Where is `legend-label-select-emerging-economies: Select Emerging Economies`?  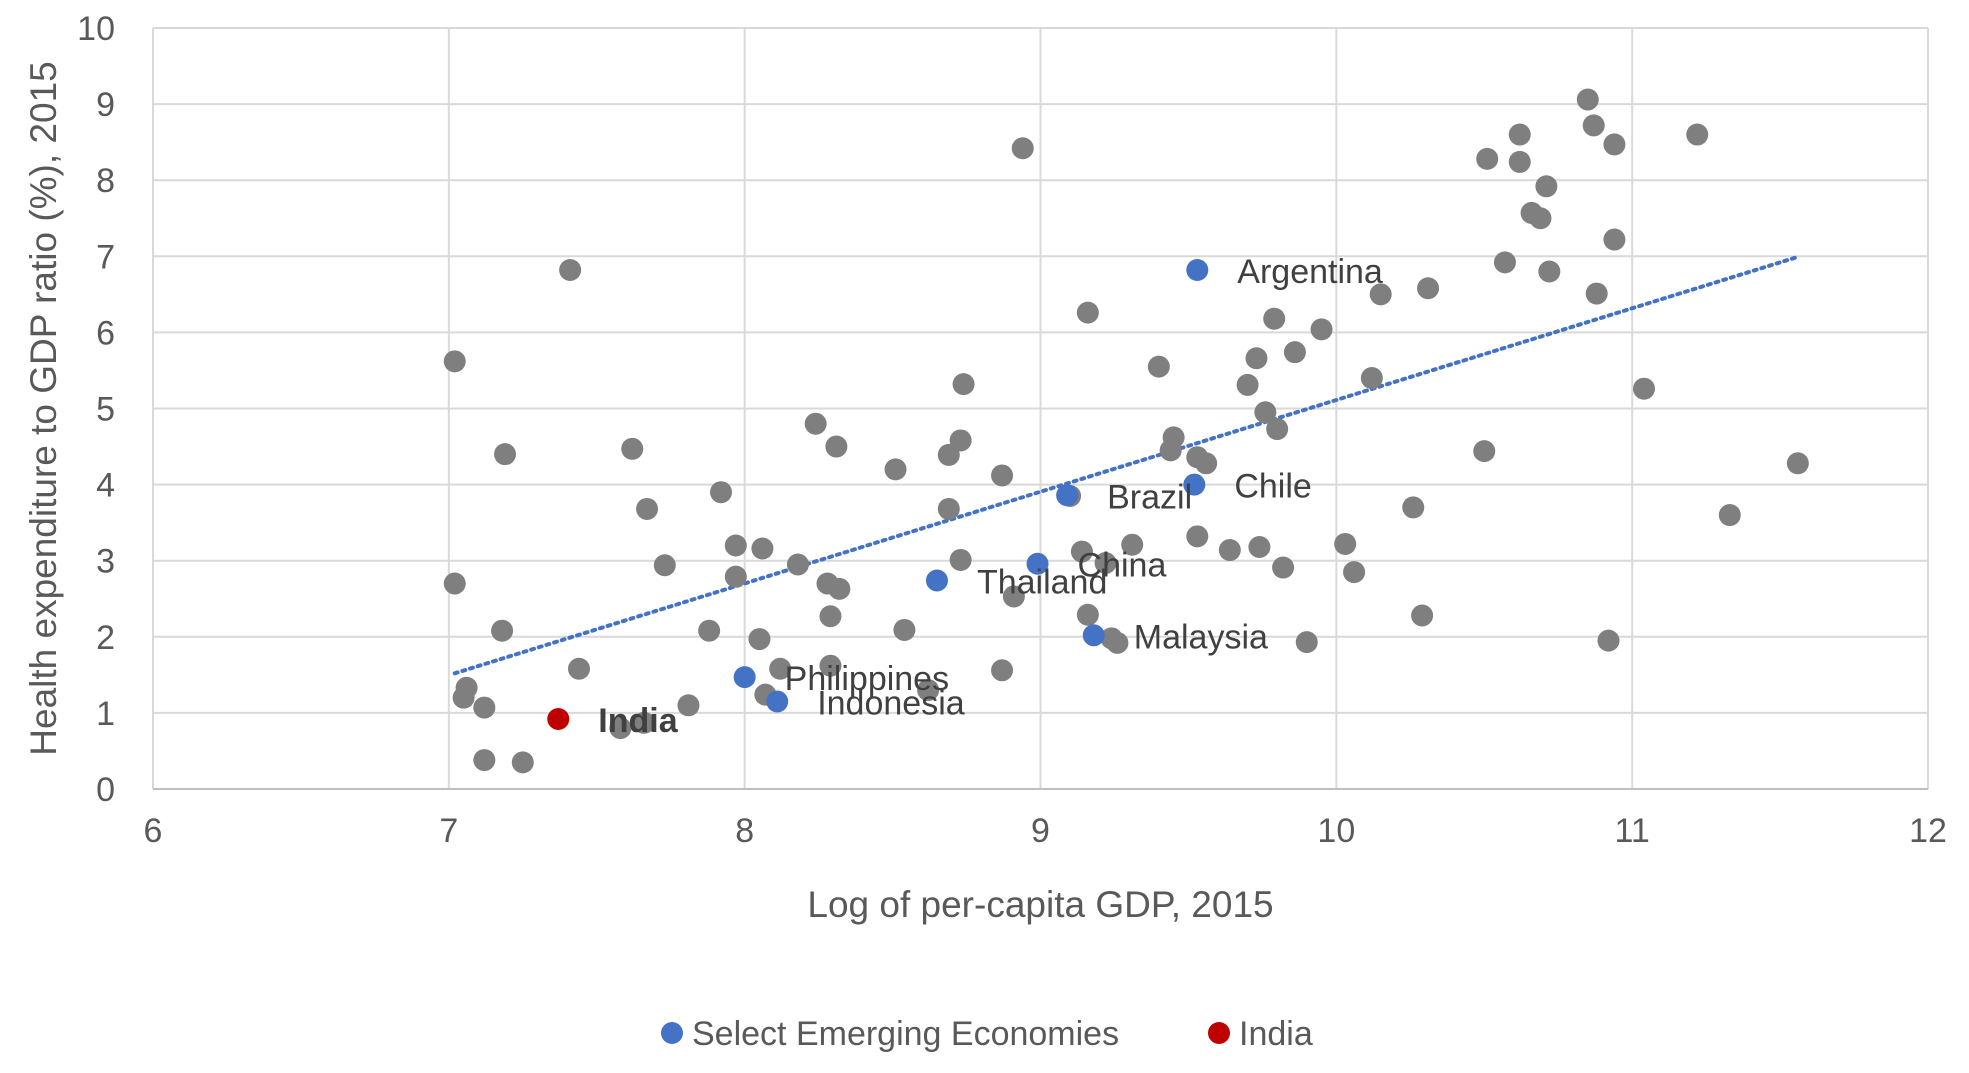
legend-label-select-emerging-economies: Select Emerging Economies is located at coordinates (905, 1034).